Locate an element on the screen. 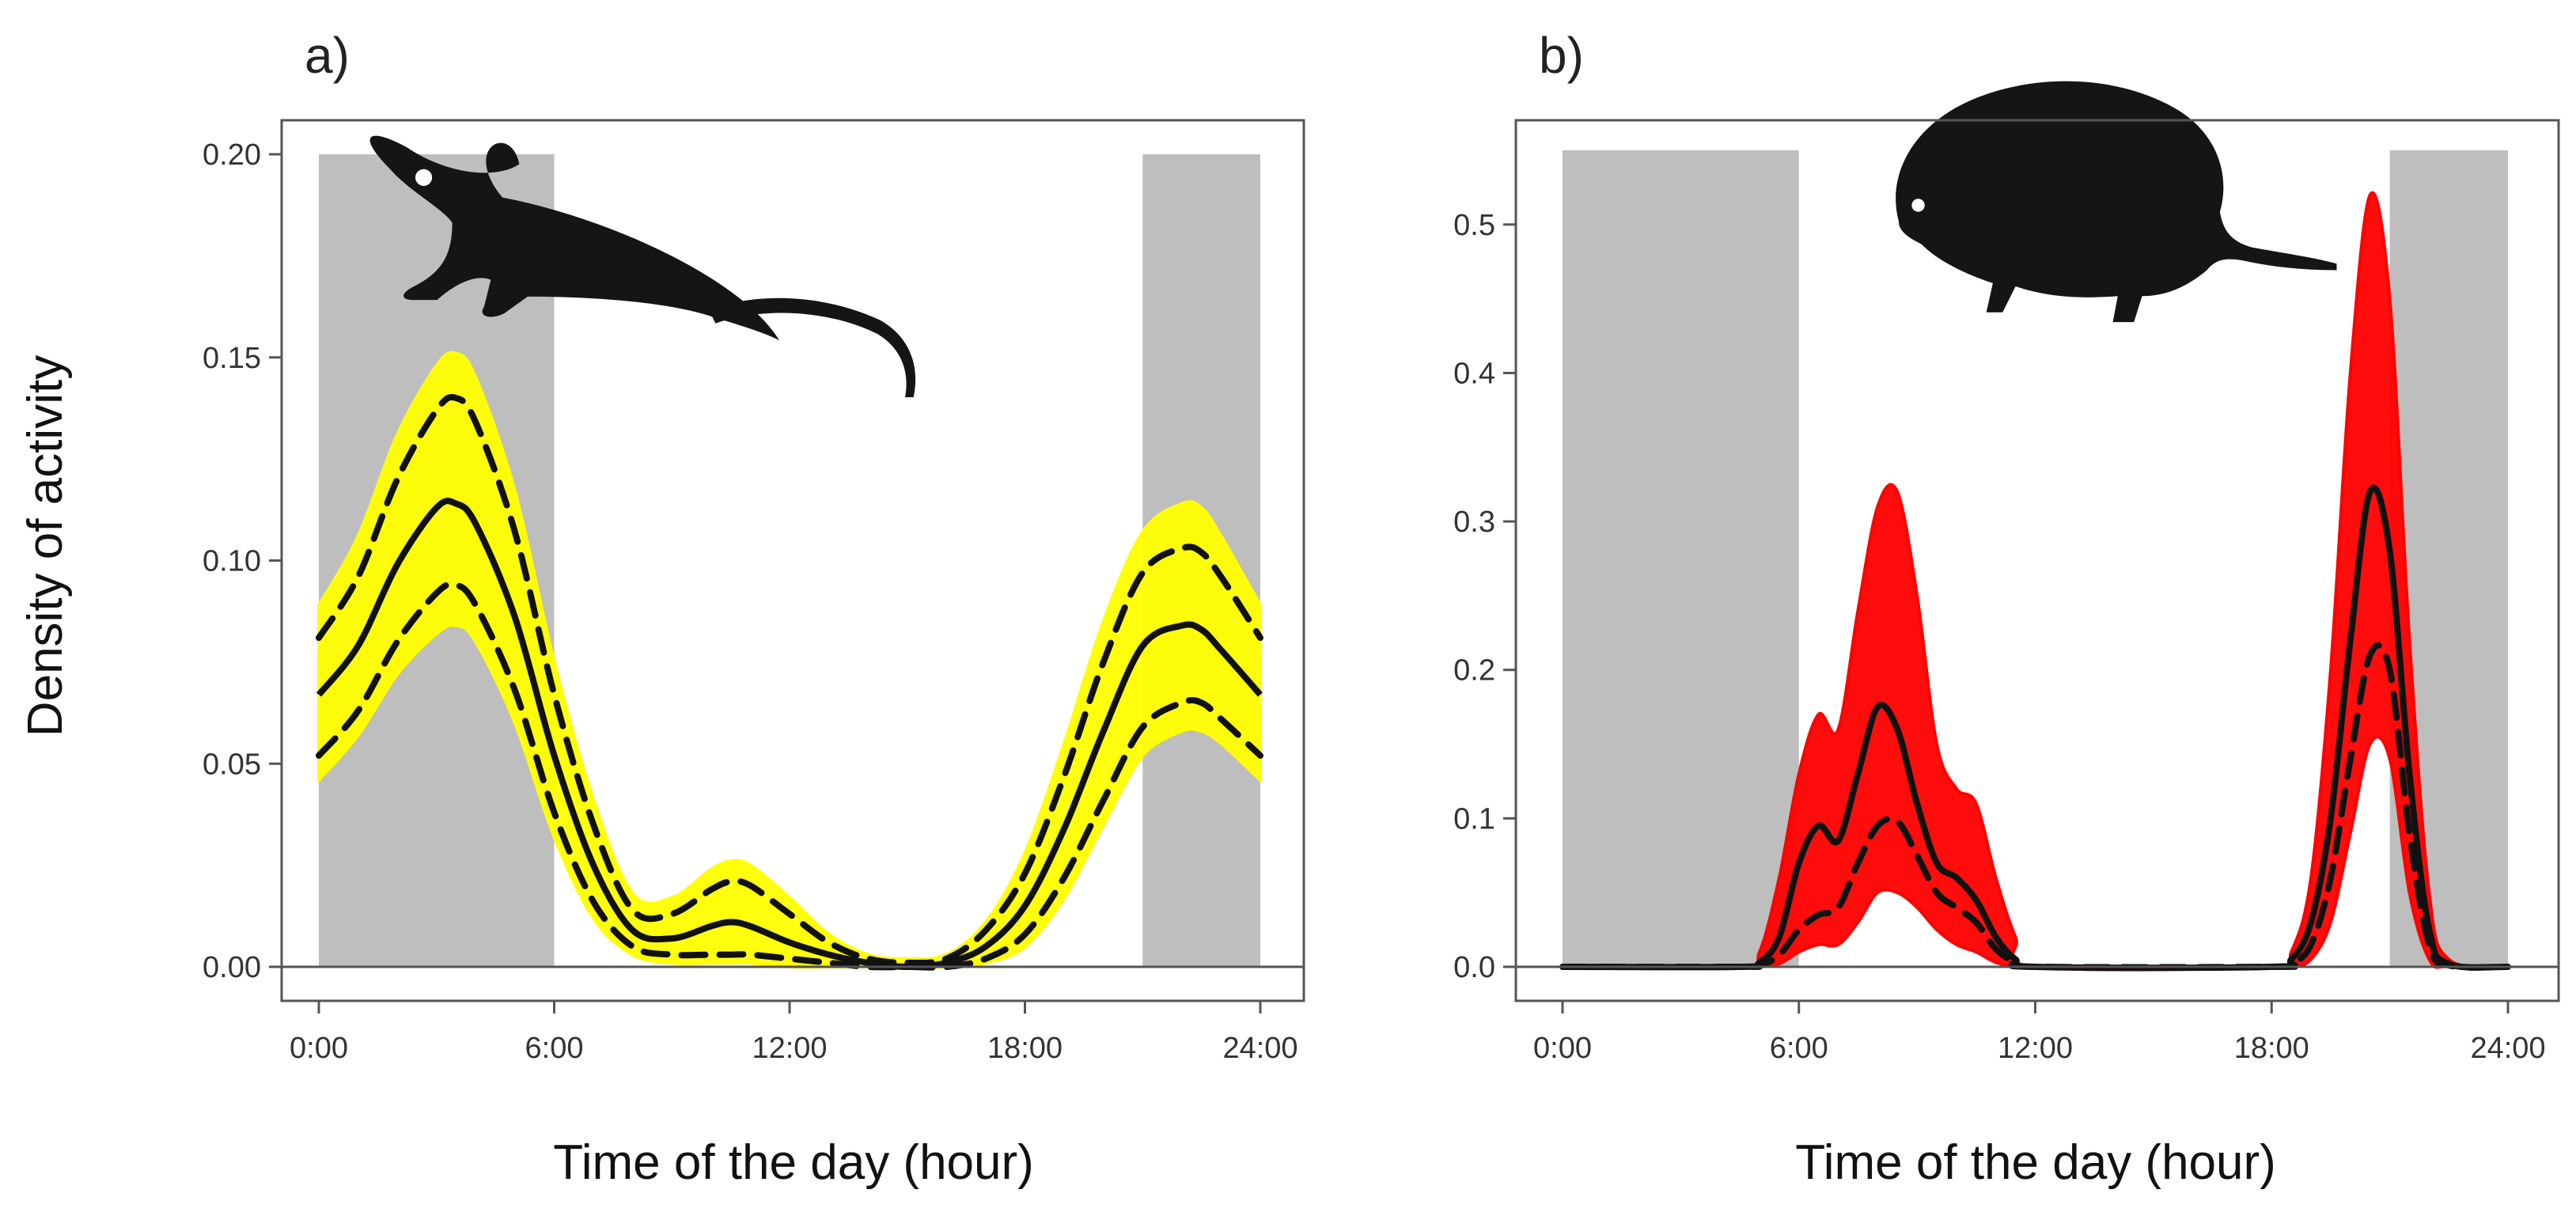  x-tick-label-a-2: 12:00 is located at coordinates (789, 1048).